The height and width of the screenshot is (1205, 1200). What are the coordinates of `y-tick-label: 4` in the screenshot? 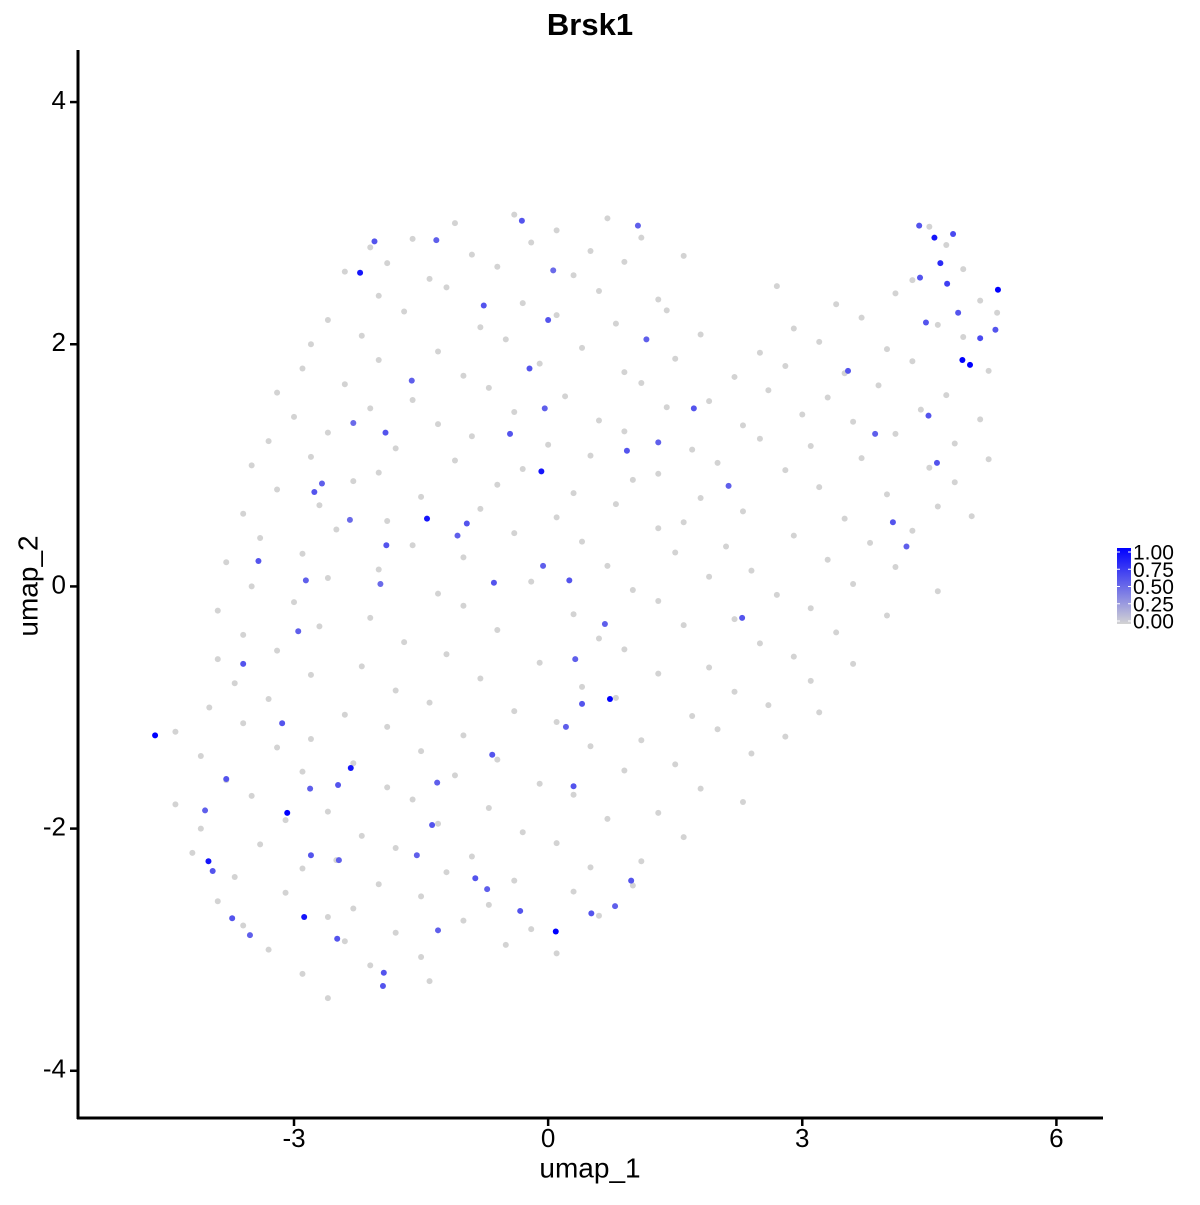 It's located at (59, 100).